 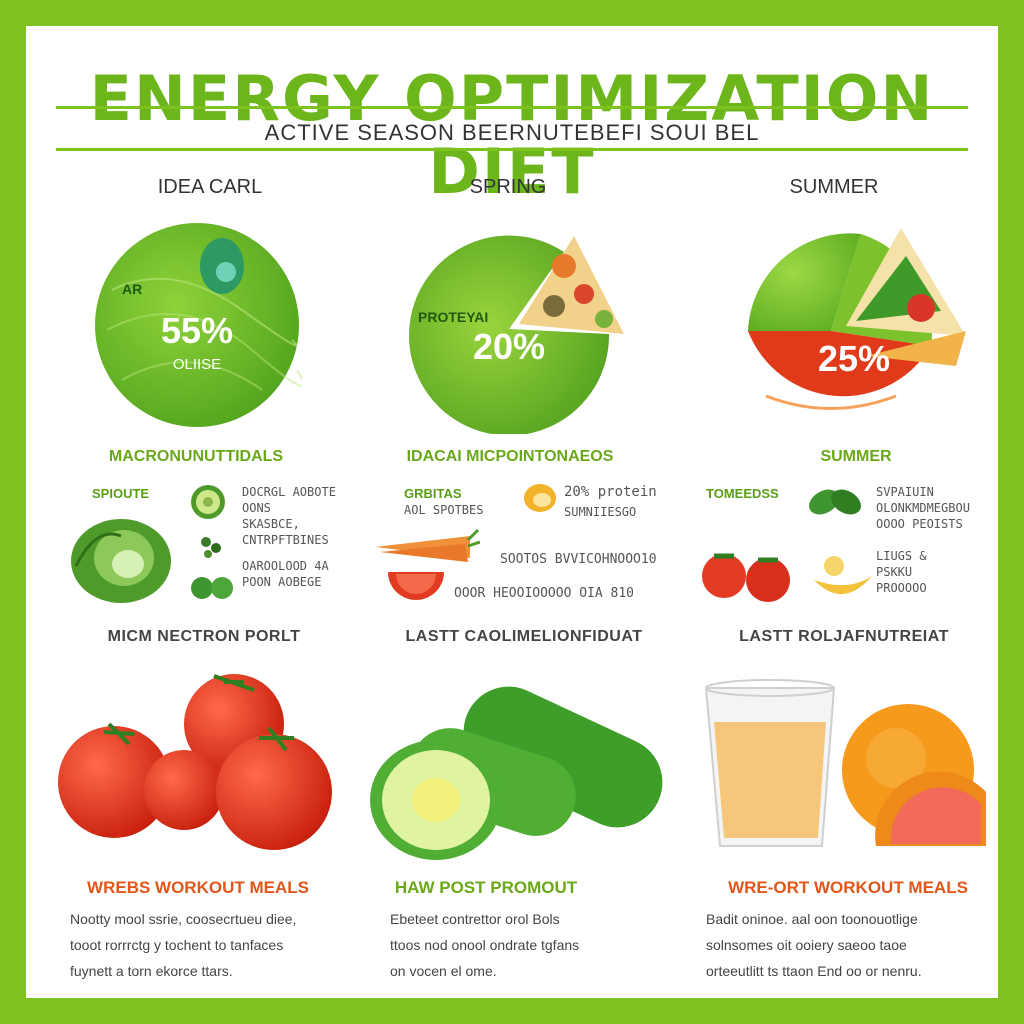 I want to click on tomato-group-icon, so click(x=195, y=762).